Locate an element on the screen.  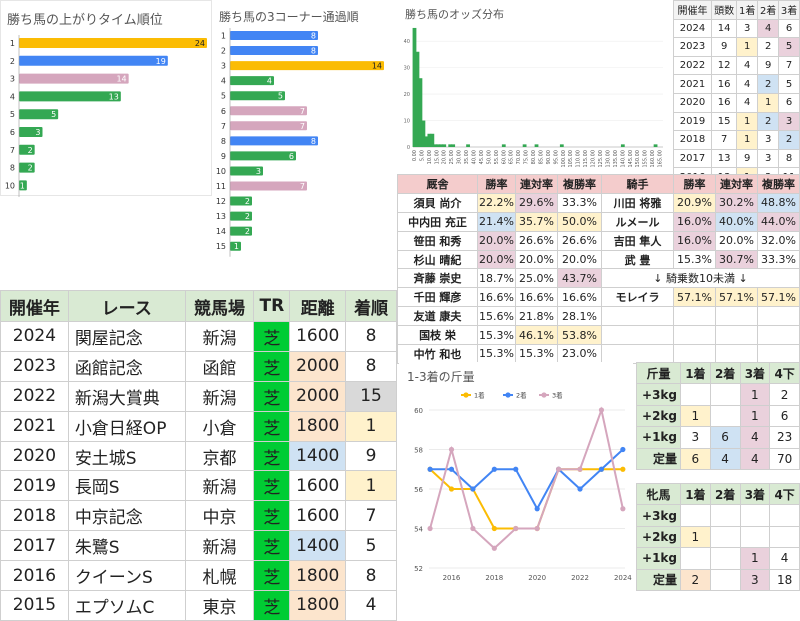
table-cell: 2016 is located at coordinates (34, 576).